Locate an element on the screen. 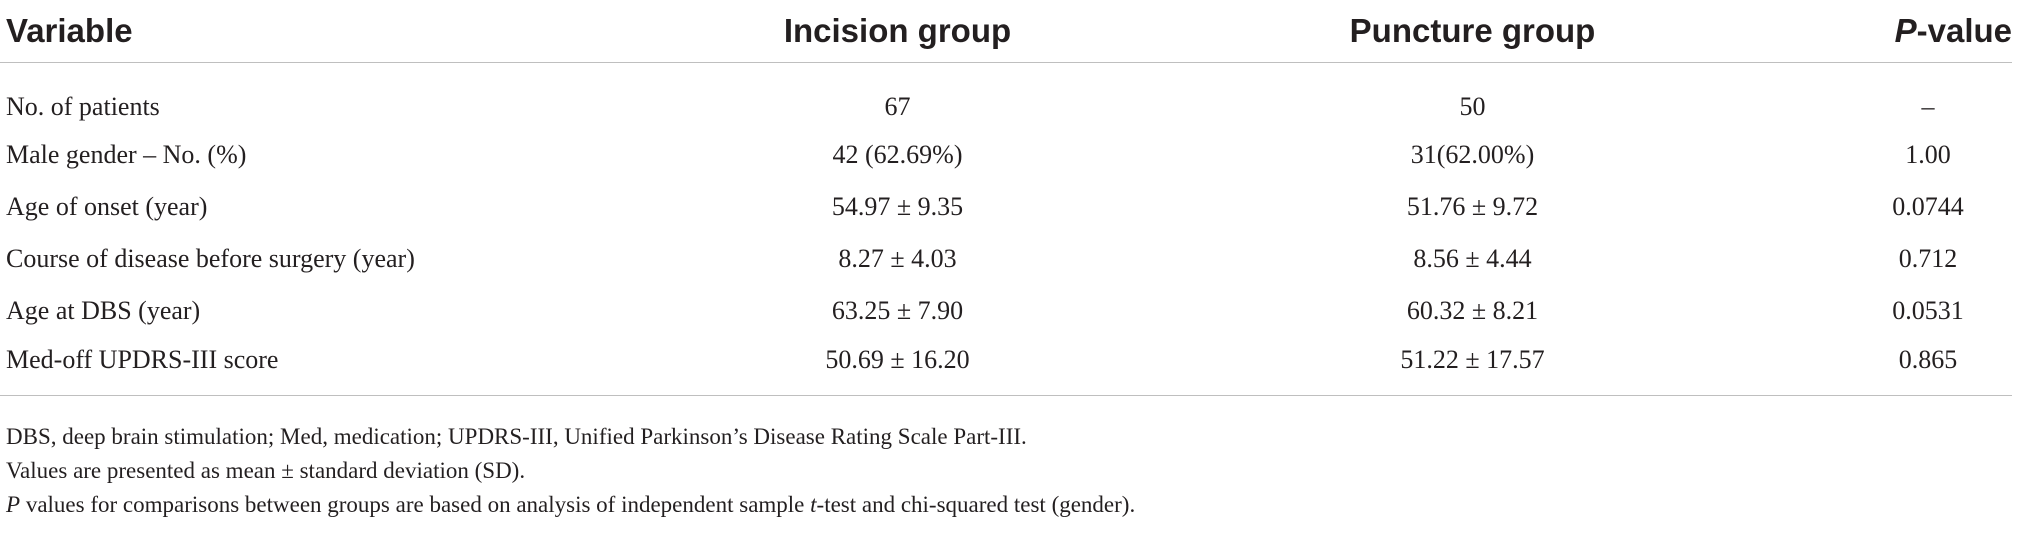 The image size is (2019, 535). cell-variable: Med-off UPDRS-III score is located at coordinates (310, 366).